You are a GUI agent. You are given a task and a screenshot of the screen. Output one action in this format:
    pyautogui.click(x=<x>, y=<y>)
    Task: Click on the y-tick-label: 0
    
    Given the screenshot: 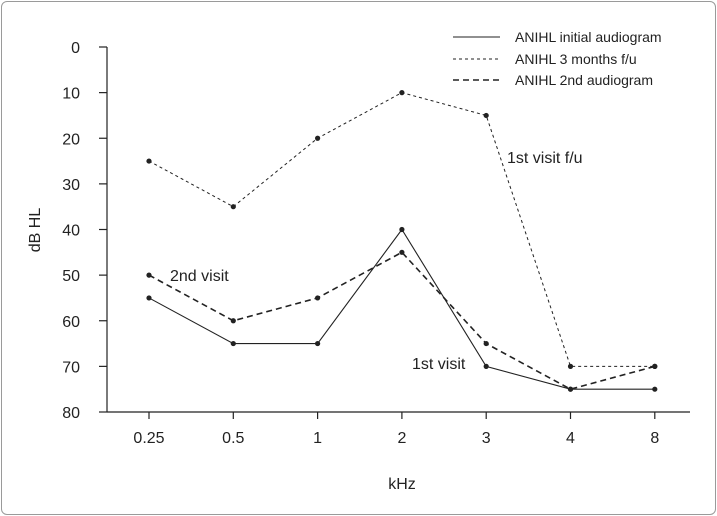 What is the action you would take?
    pyautogui.click(x=75, y=48)
    